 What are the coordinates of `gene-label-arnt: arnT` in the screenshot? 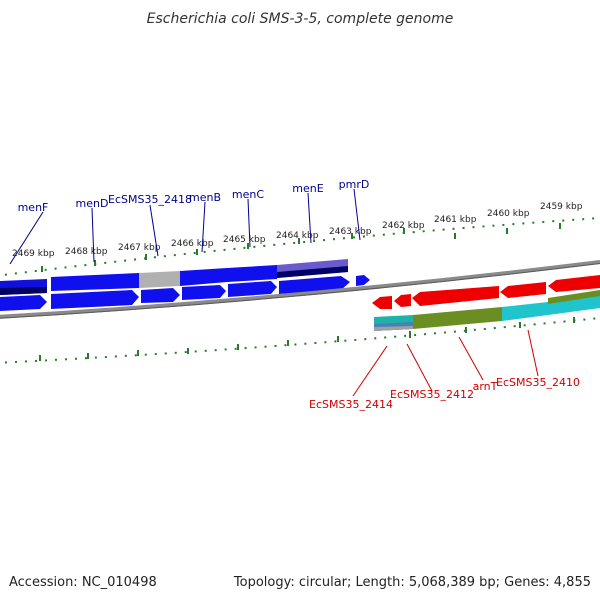 It's located at (485, 386).